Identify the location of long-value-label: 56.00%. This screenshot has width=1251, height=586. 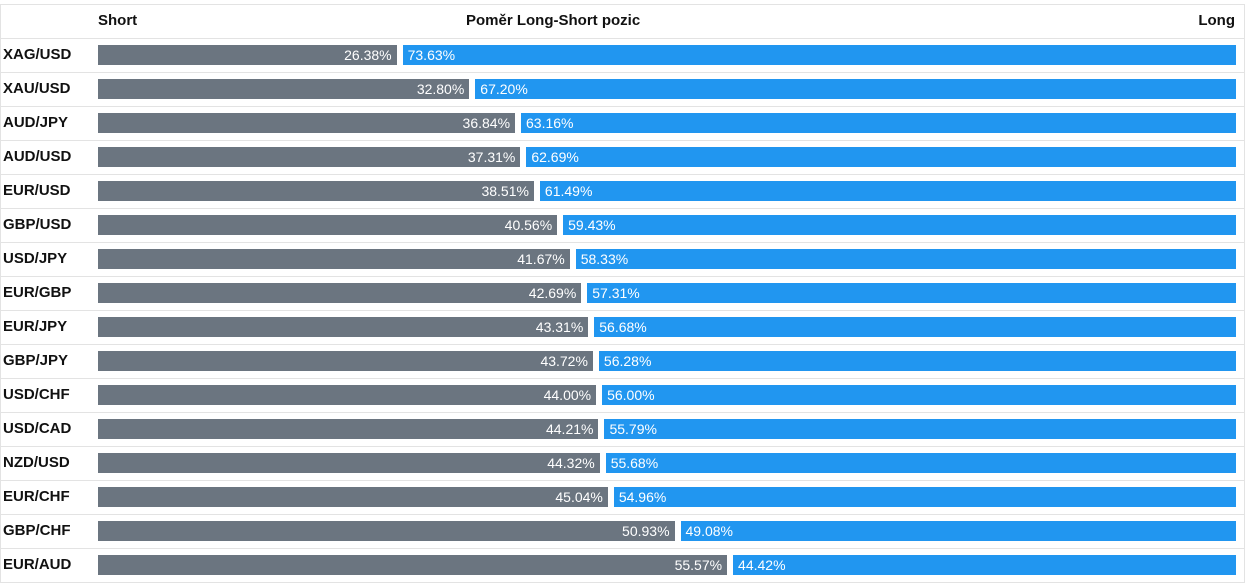
(631, 395).